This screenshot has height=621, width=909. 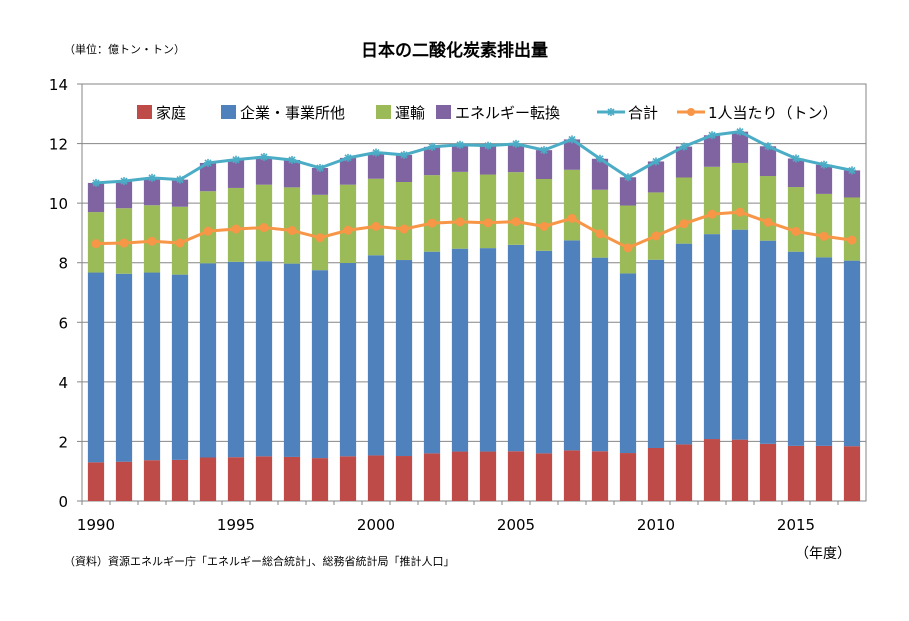 I want to click on legend-item: 合計, so click(x=627, y=113).